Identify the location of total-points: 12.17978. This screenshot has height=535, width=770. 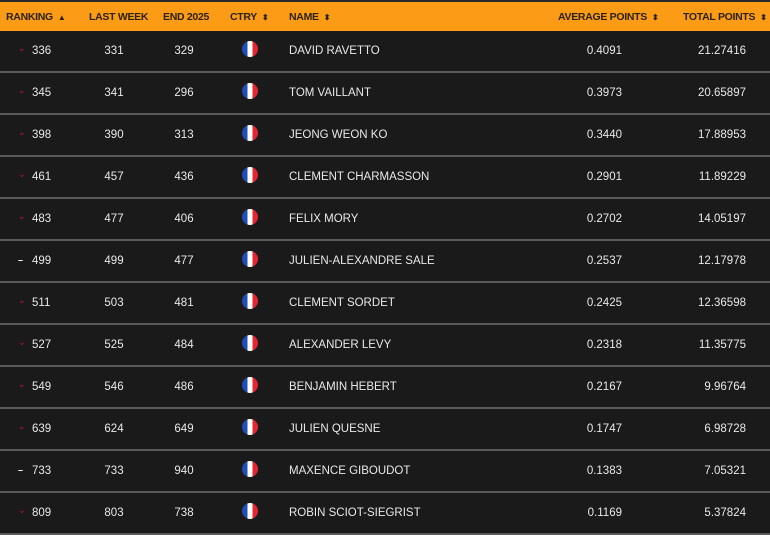
(722, 261).